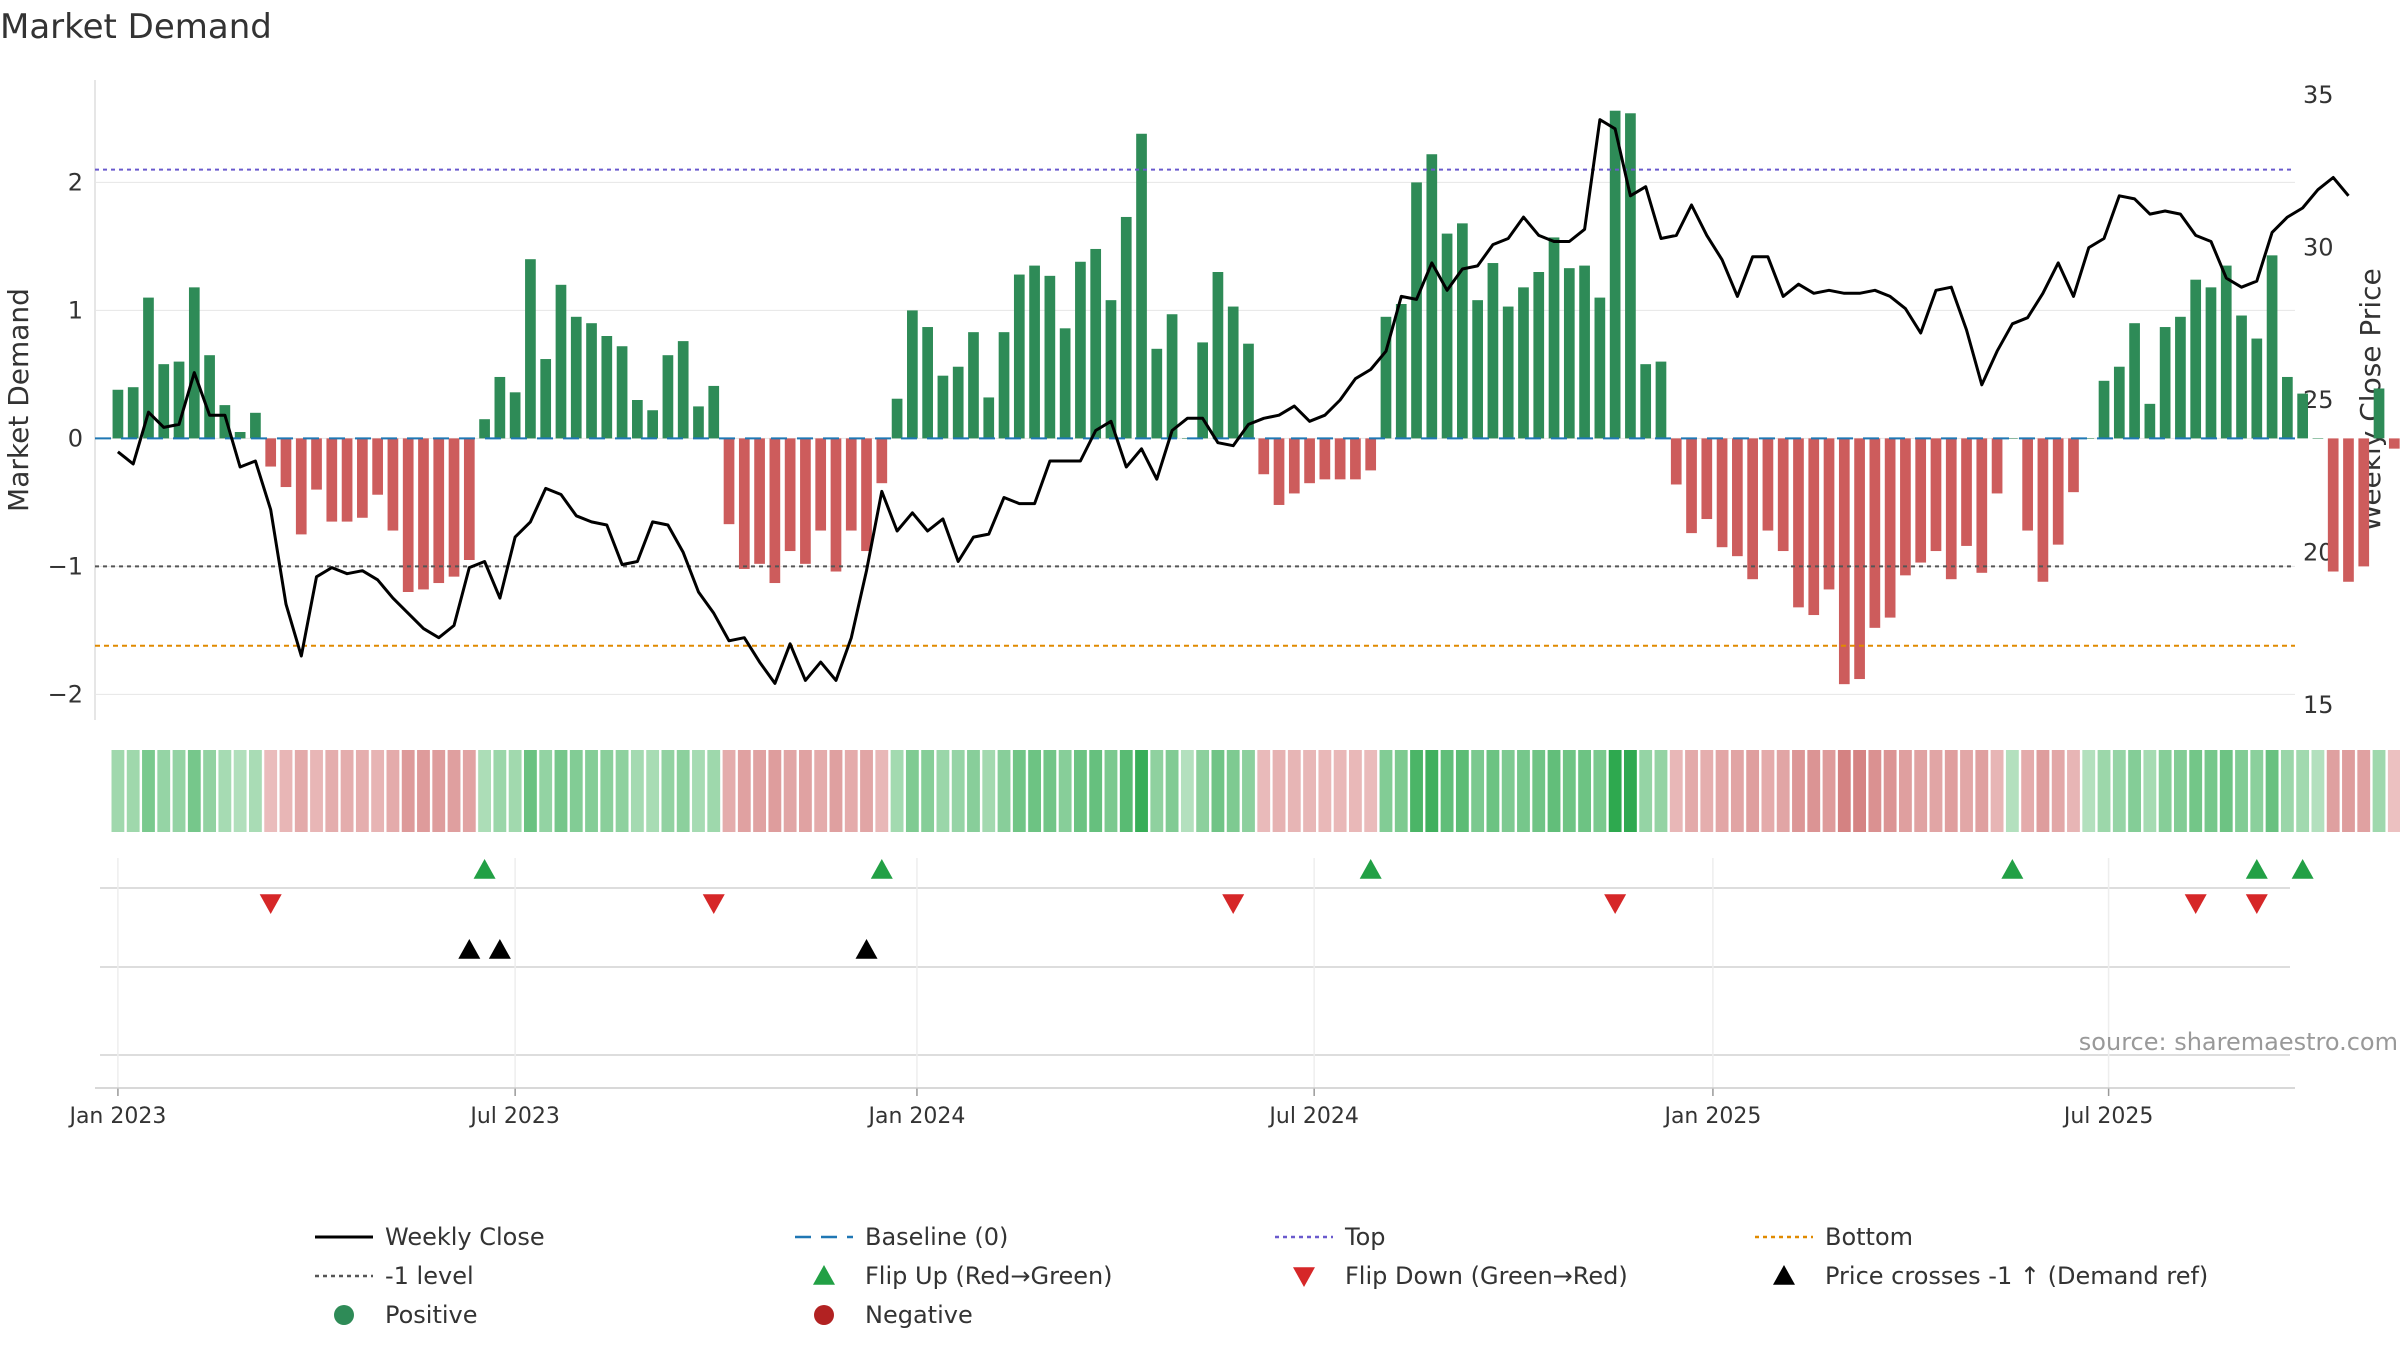  What do you see at coordinates (65, 694) in the screenshot?
I see `y-tick-label: −2` at bounding box center [65, 694].